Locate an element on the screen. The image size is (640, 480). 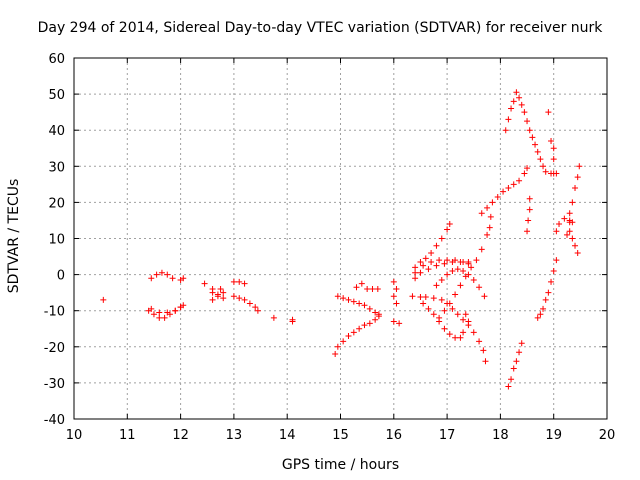
y-tick-label: 50 is located at coordinates (56, 95).